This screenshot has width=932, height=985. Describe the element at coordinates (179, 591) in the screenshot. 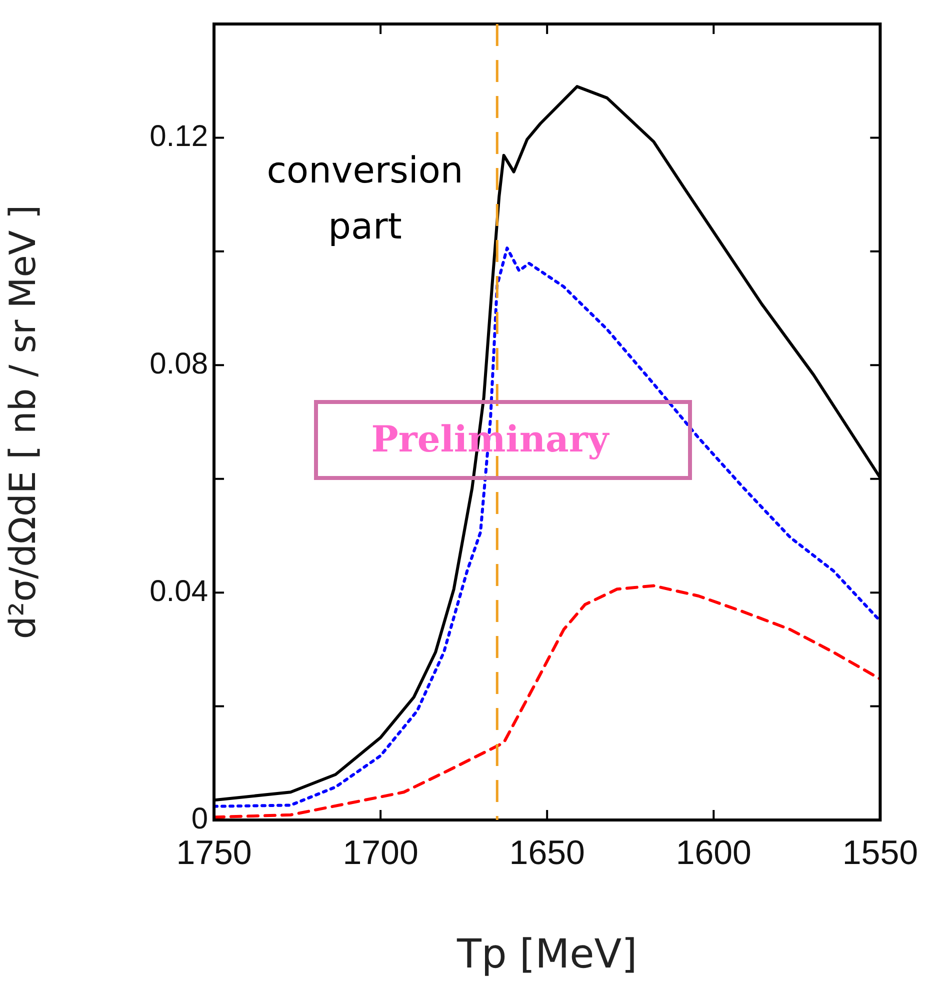

I see `y-tick-label: 0.04` at that location.